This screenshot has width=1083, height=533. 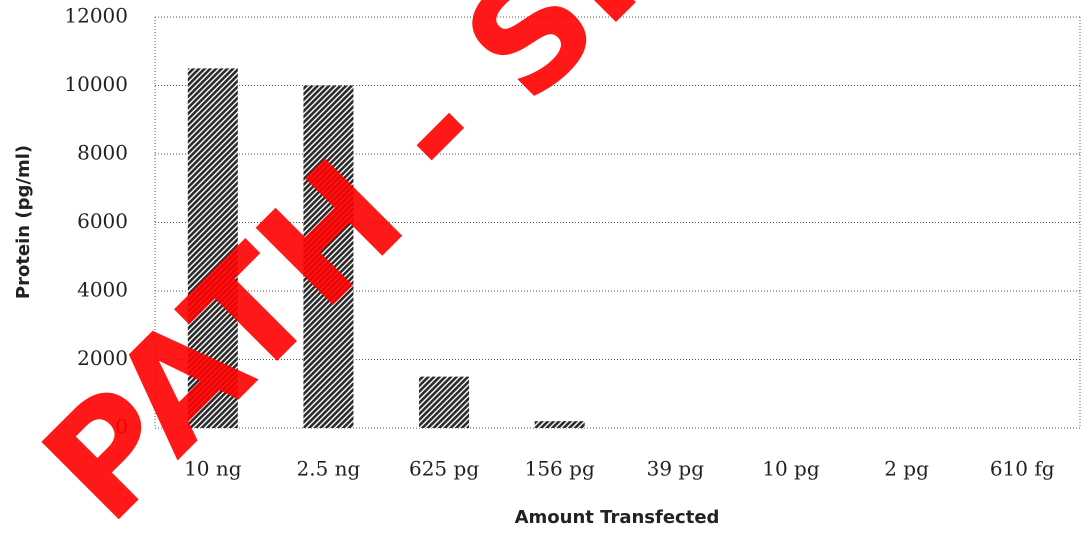 I want to click on x-tick-label: 610 fg, so click(x=1022, y=469).